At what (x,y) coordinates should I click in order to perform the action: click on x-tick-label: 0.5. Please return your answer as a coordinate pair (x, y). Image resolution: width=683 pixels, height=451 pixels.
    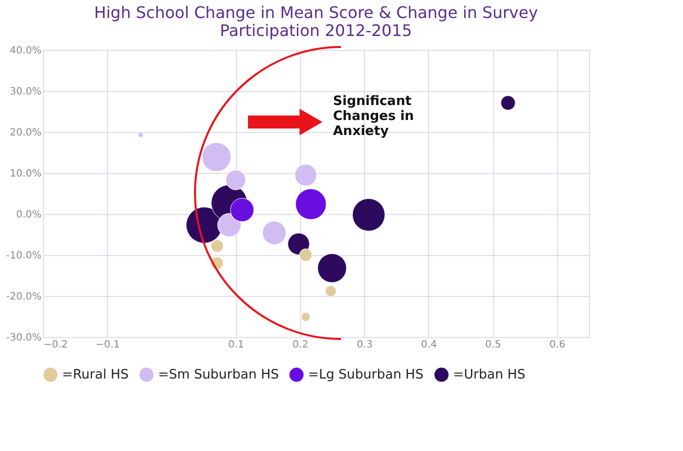
    Looking at the image, I should click on (493, 345).